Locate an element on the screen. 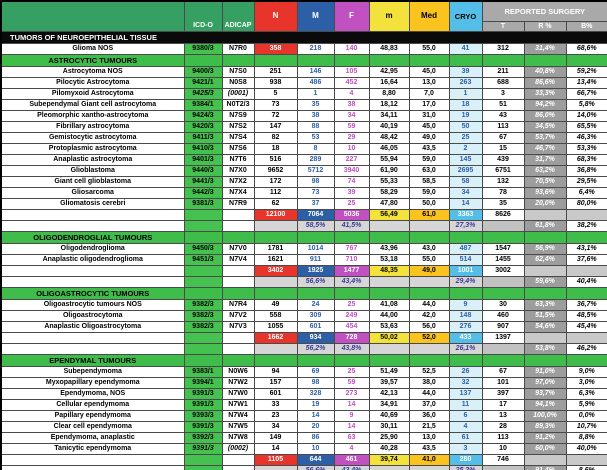  cell-median-age: 43,5 is located at coordinates (429, 449).